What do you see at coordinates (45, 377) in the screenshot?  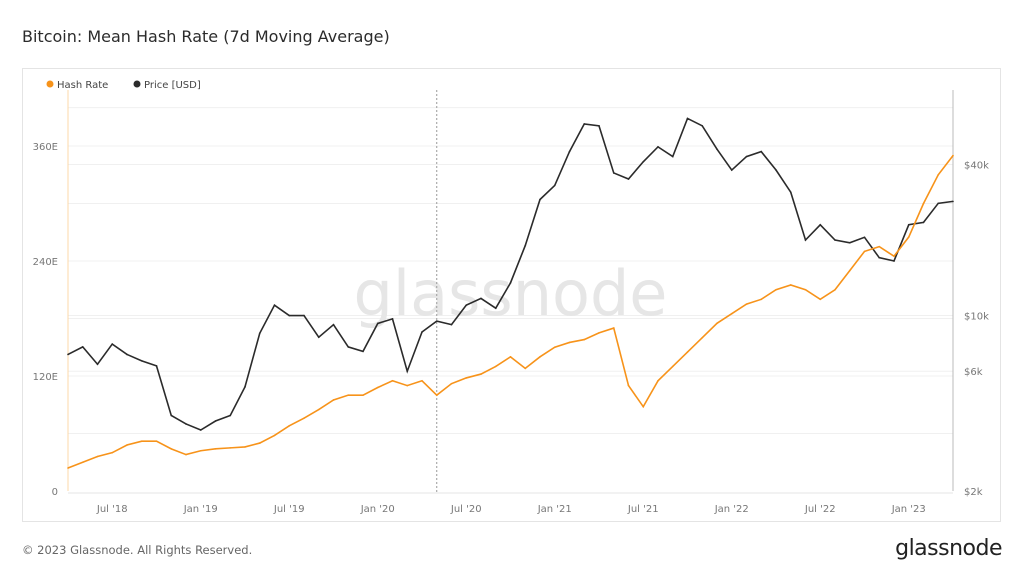 I see `y-left-tick-label: 120E` at bounding box center [45, 377].